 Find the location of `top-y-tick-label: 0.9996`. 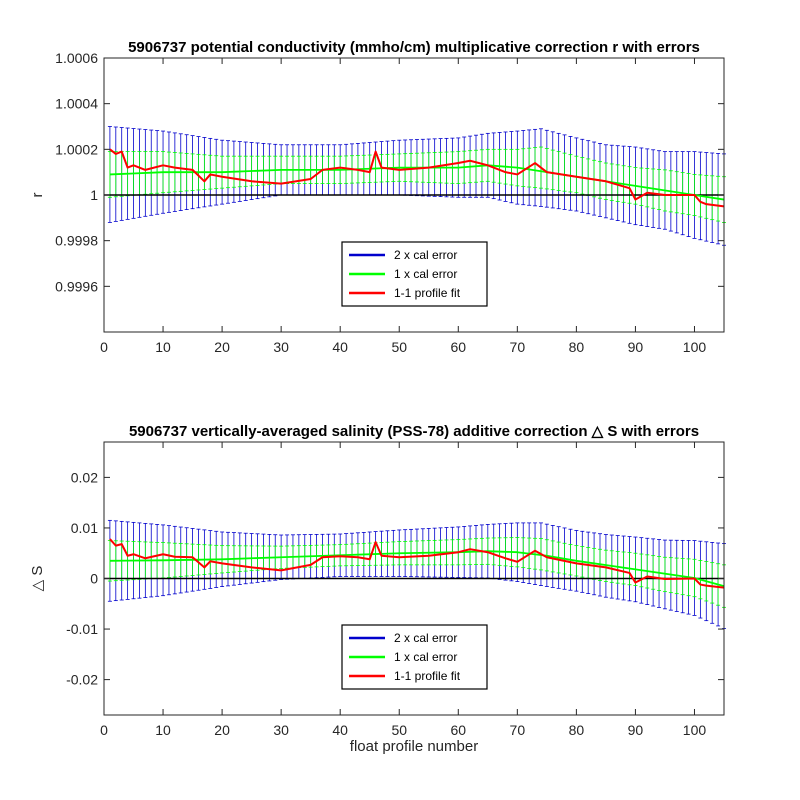

top-y-tick-label: 0.9996 is located at coordinates (76, 286).